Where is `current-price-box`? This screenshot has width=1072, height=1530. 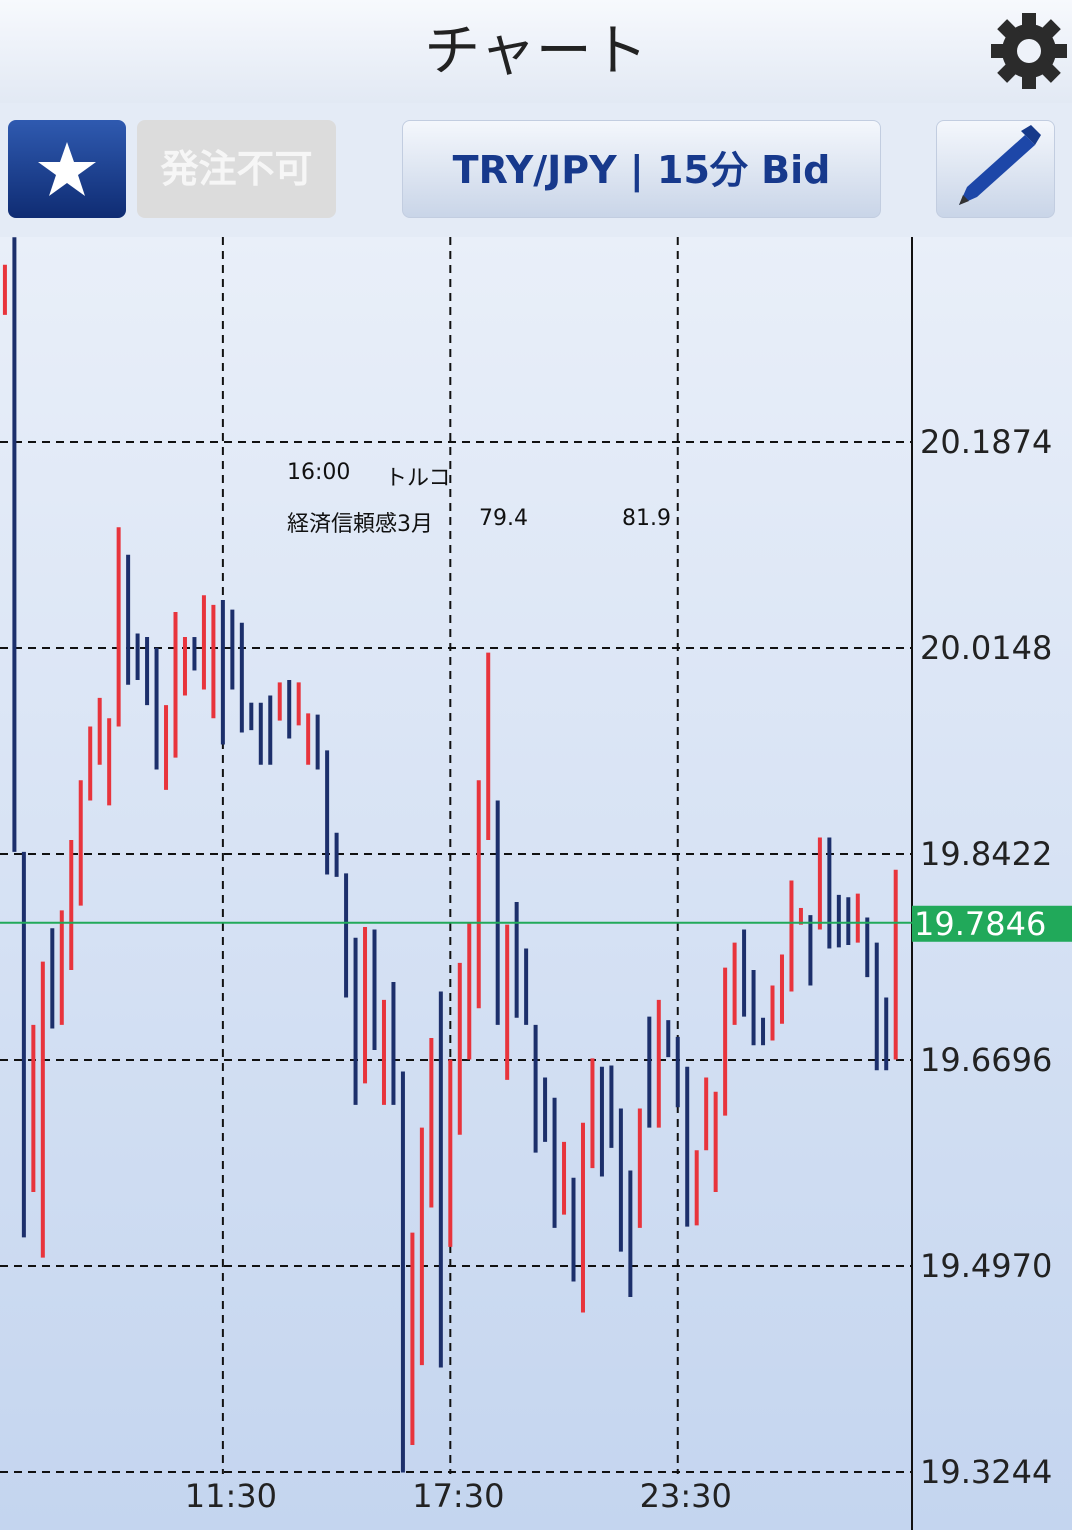 current-price-box is located at coordinates (992, 923).